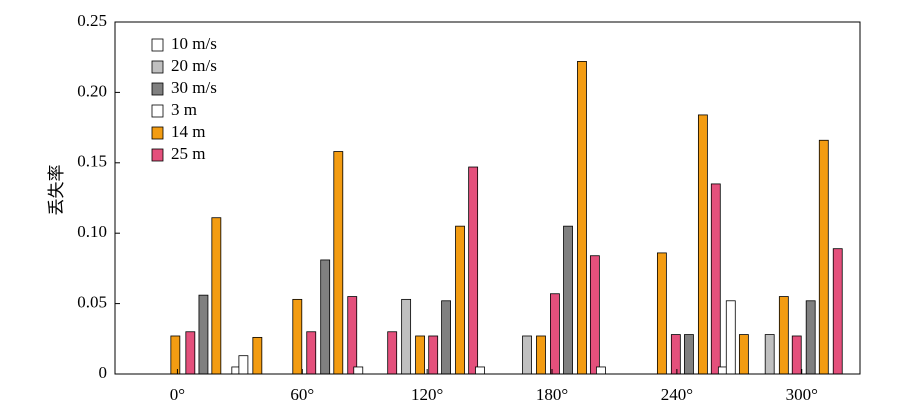 The width and height of the screenshot is (897, 410). I want to click on y-tick-label: 0.10, so click(92, 231).